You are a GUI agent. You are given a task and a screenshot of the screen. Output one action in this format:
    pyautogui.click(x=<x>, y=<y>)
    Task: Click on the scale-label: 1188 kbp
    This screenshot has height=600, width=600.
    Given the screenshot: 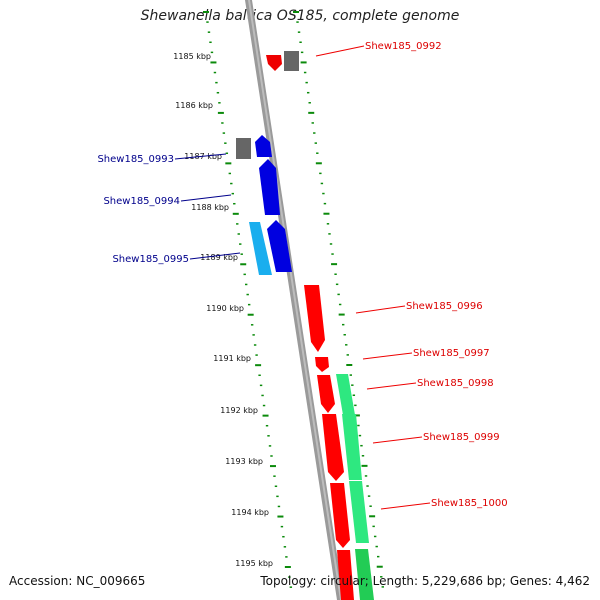 What is the action you would take?
    pyautogui.click(x=210, y=207)
    